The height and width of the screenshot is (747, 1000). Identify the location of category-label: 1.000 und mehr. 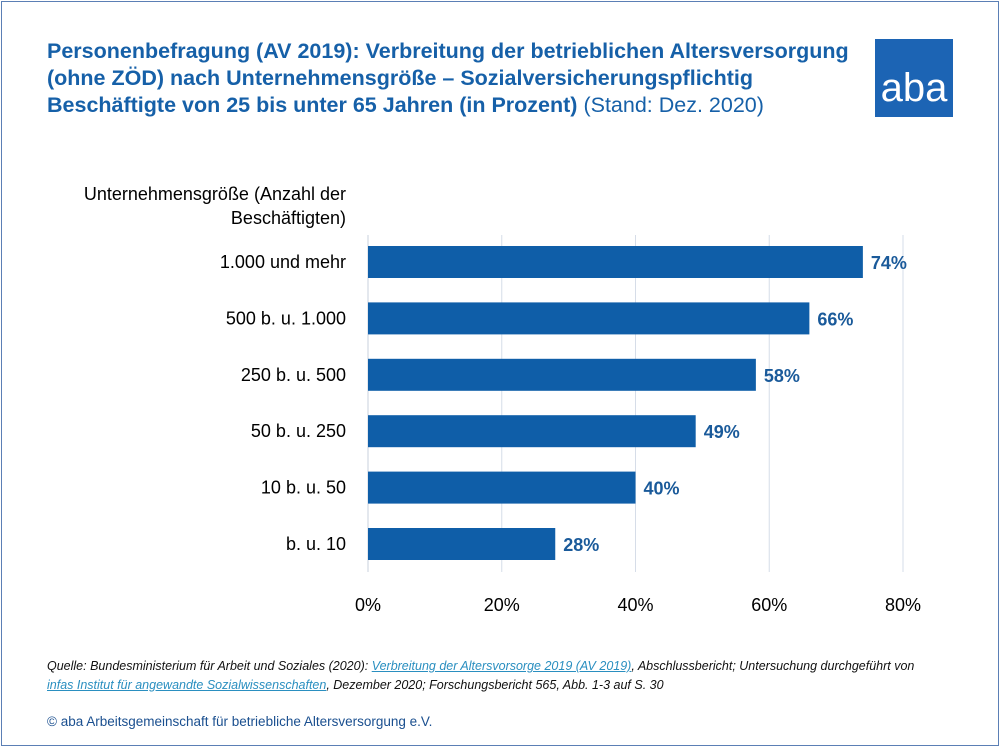
(283, 262).